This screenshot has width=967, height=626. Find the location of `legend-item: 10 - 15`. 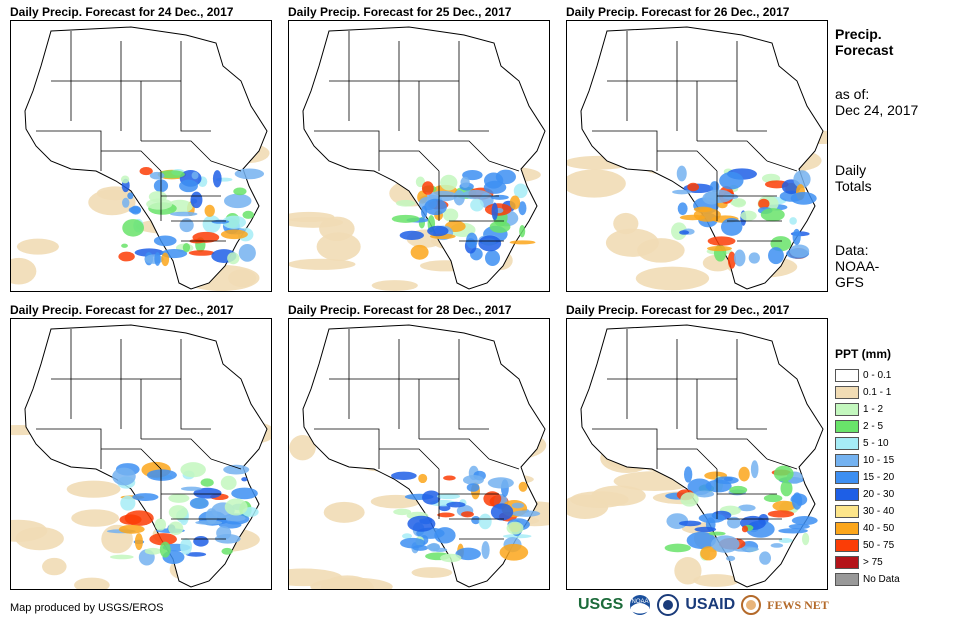

legend-item: 10 - 15 is located at coordinates (867, 460).